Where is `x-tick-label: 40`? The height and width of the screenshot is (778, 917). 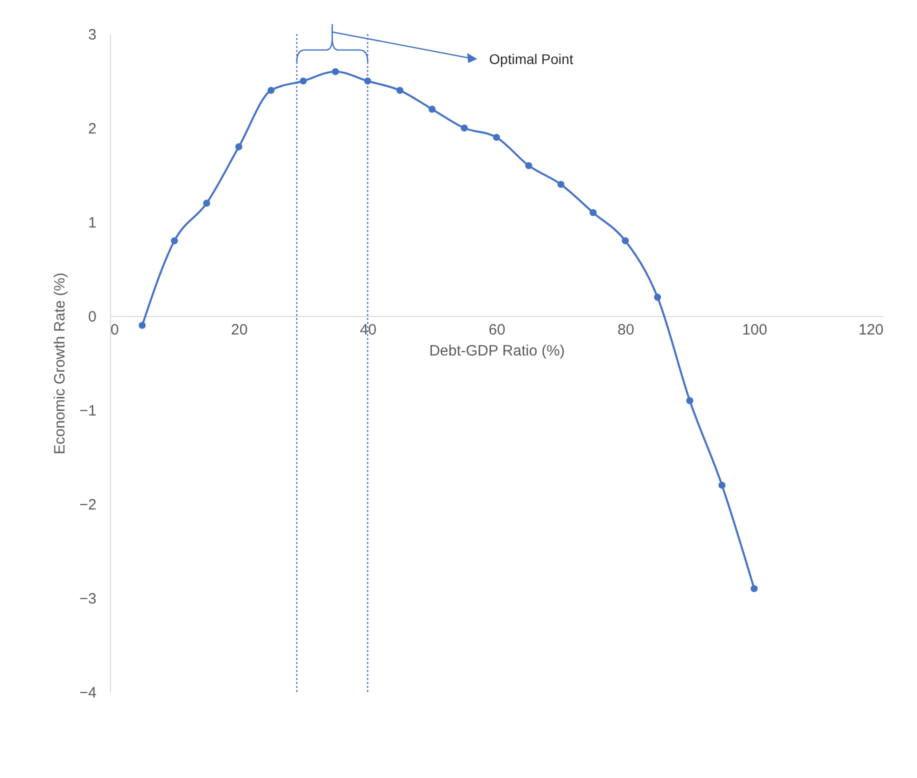
x-tick-label: 40 is located at coordinates (368, 330).